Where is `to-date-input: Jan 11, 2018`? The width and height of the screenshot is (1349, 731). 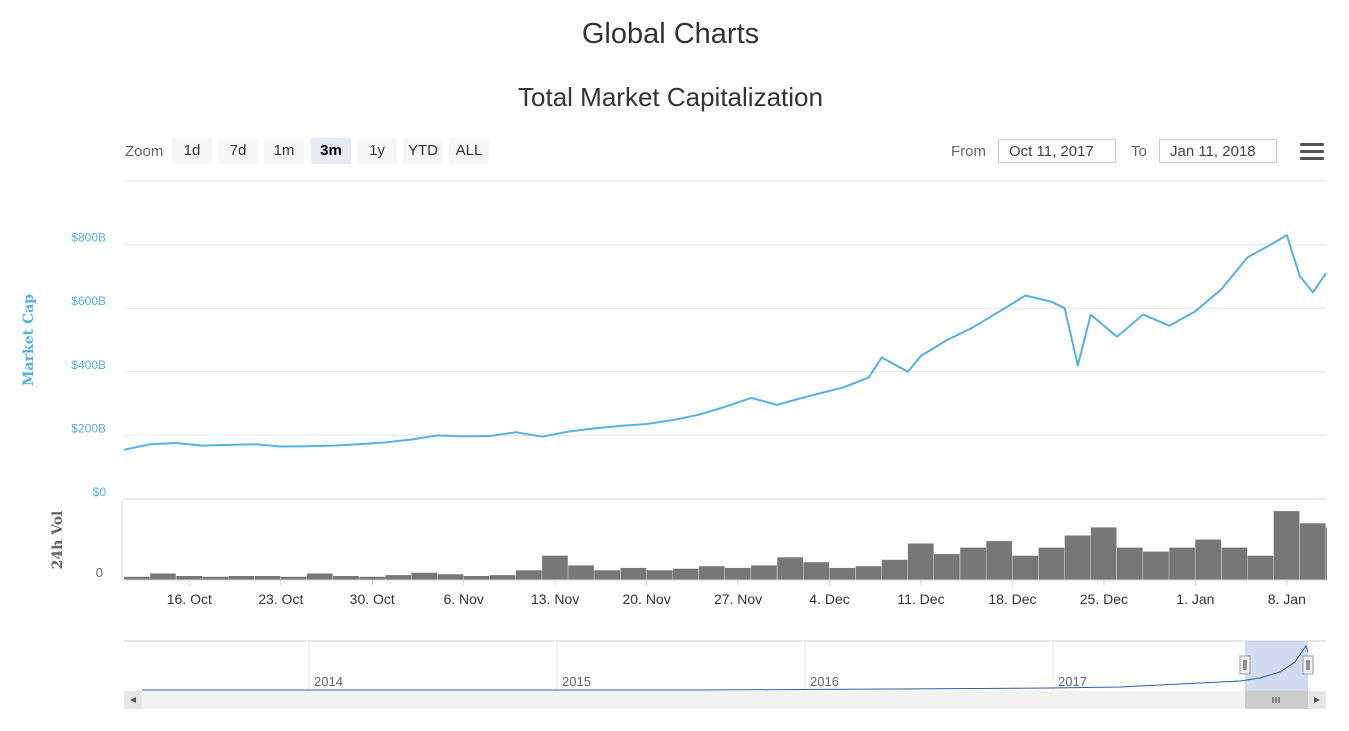 to-date-input: Jan 11, 2018 is located at coordinates (1218, 151).